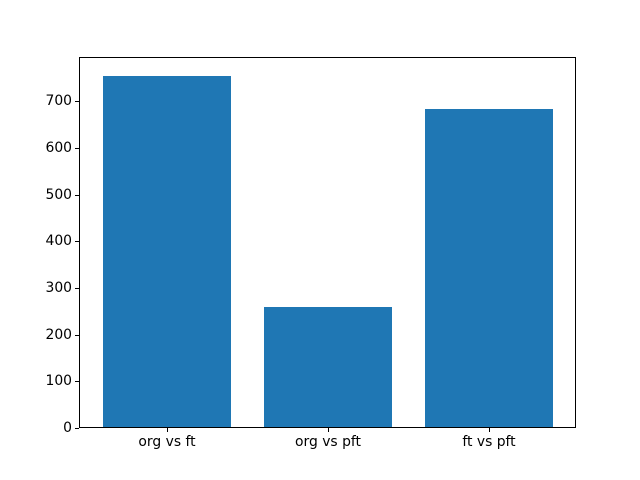 The height and width of the screenshot is (480, 640). Describe the element at coordinates (328, 442) in the screenshot. I see `x-tick-label: org vs pft` at that location.